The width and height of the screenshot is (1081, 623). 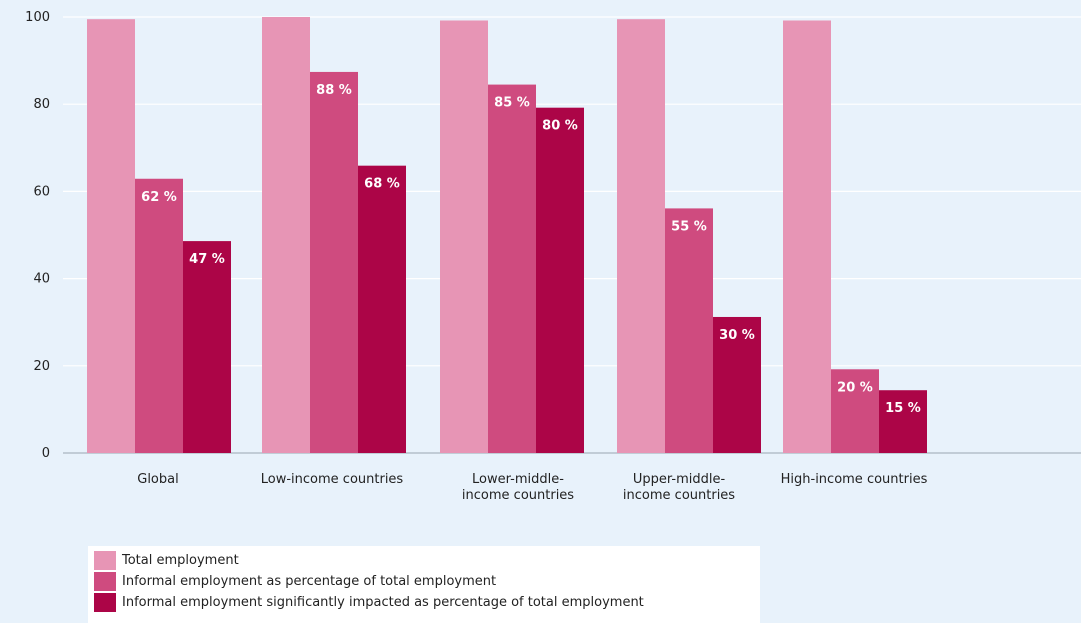 I want to click on x-category-label: Upper-middle-, so click(x=679, y=479).